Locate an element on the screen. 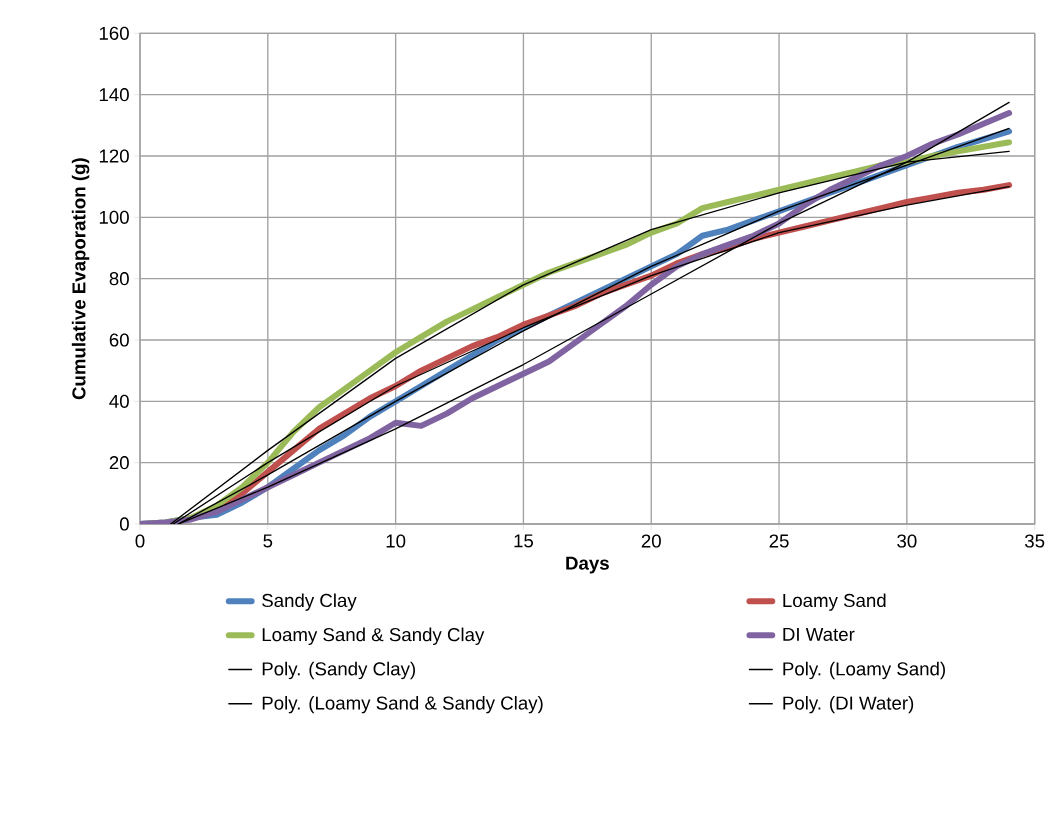  legend-label: Loamy Sand & Sandy Clay is located at coordinates (373, 636).